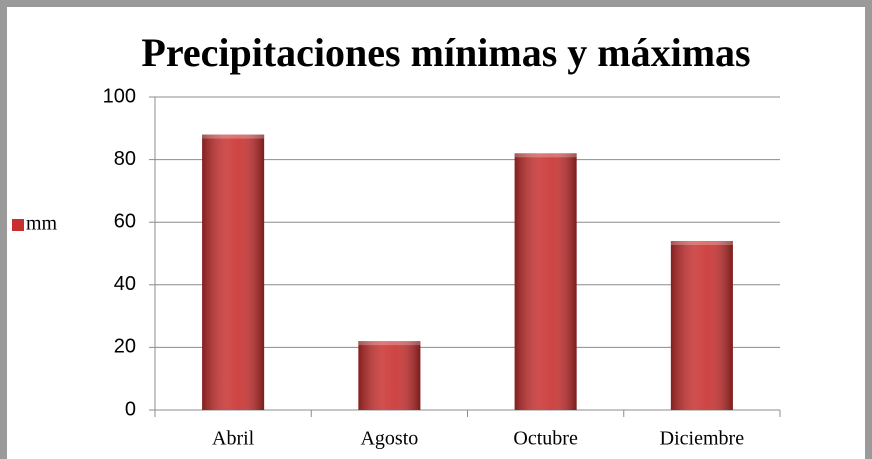 This screenshot has width=872, height=459. I want to click on y-tick-label: 0, so click(130, 409).